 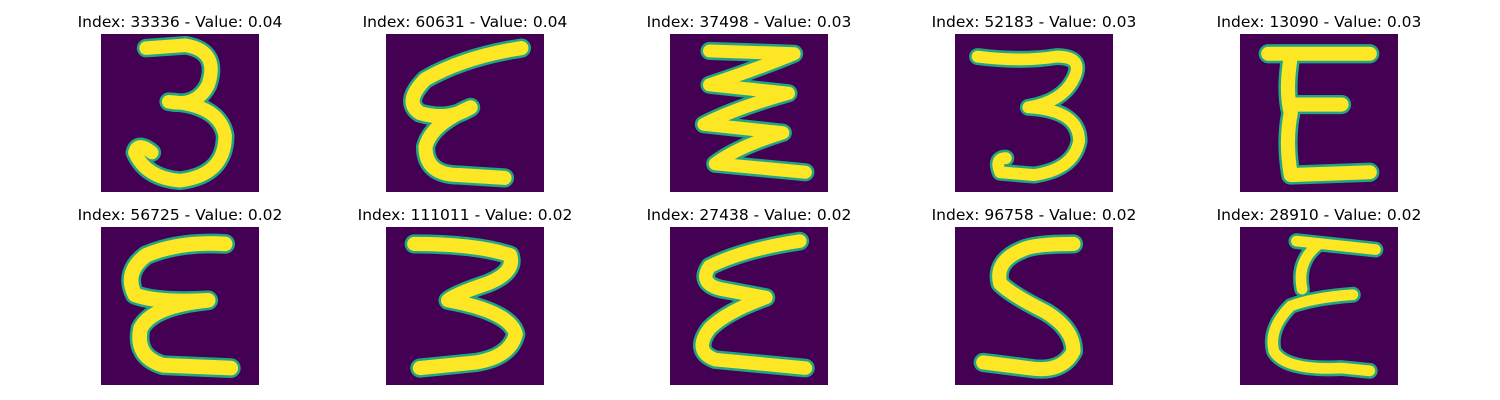 I want to click on panel-title: Index: 13090 - Value: 0.03, so click(x=1319, y=22).